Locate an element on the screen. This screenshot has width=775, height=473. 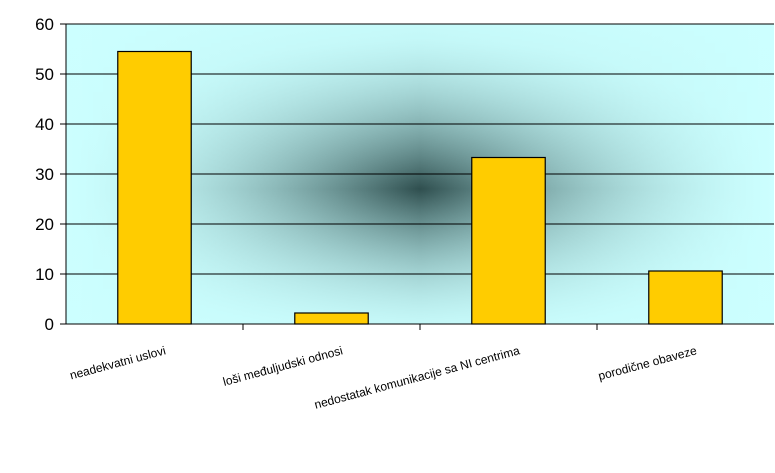
category-label: loši međuljudski odnosi is located at coordinates (282, 365).